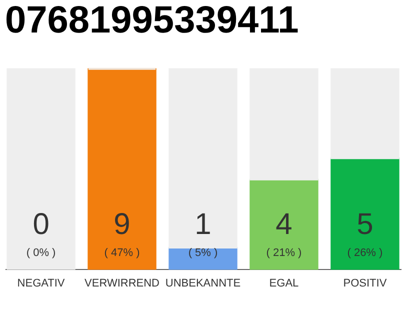 The width and height of the screenshot is (410, 320). Describe the element at coordinates (122, 253) in the screenshot. I see `data-label: ( 47% )` at that location.